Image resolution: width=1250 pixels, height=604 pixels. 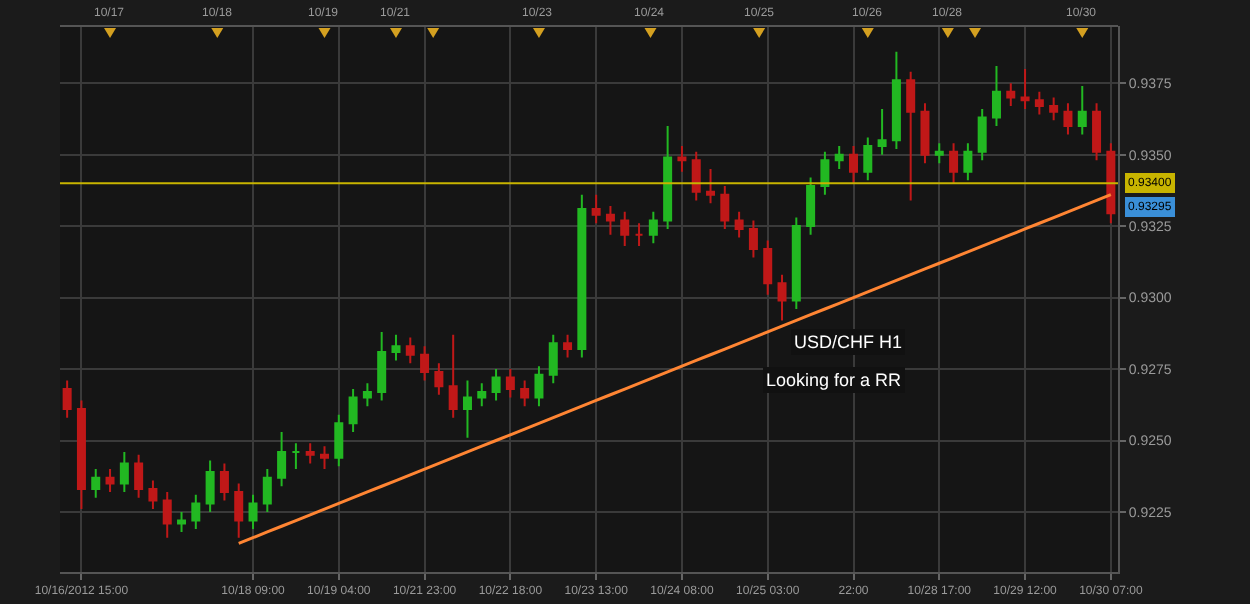 What do you see at coordinates (848, 342) in the screenshot?
I see `annotation: USD/CHF H1` at bounding box center [848, 342].